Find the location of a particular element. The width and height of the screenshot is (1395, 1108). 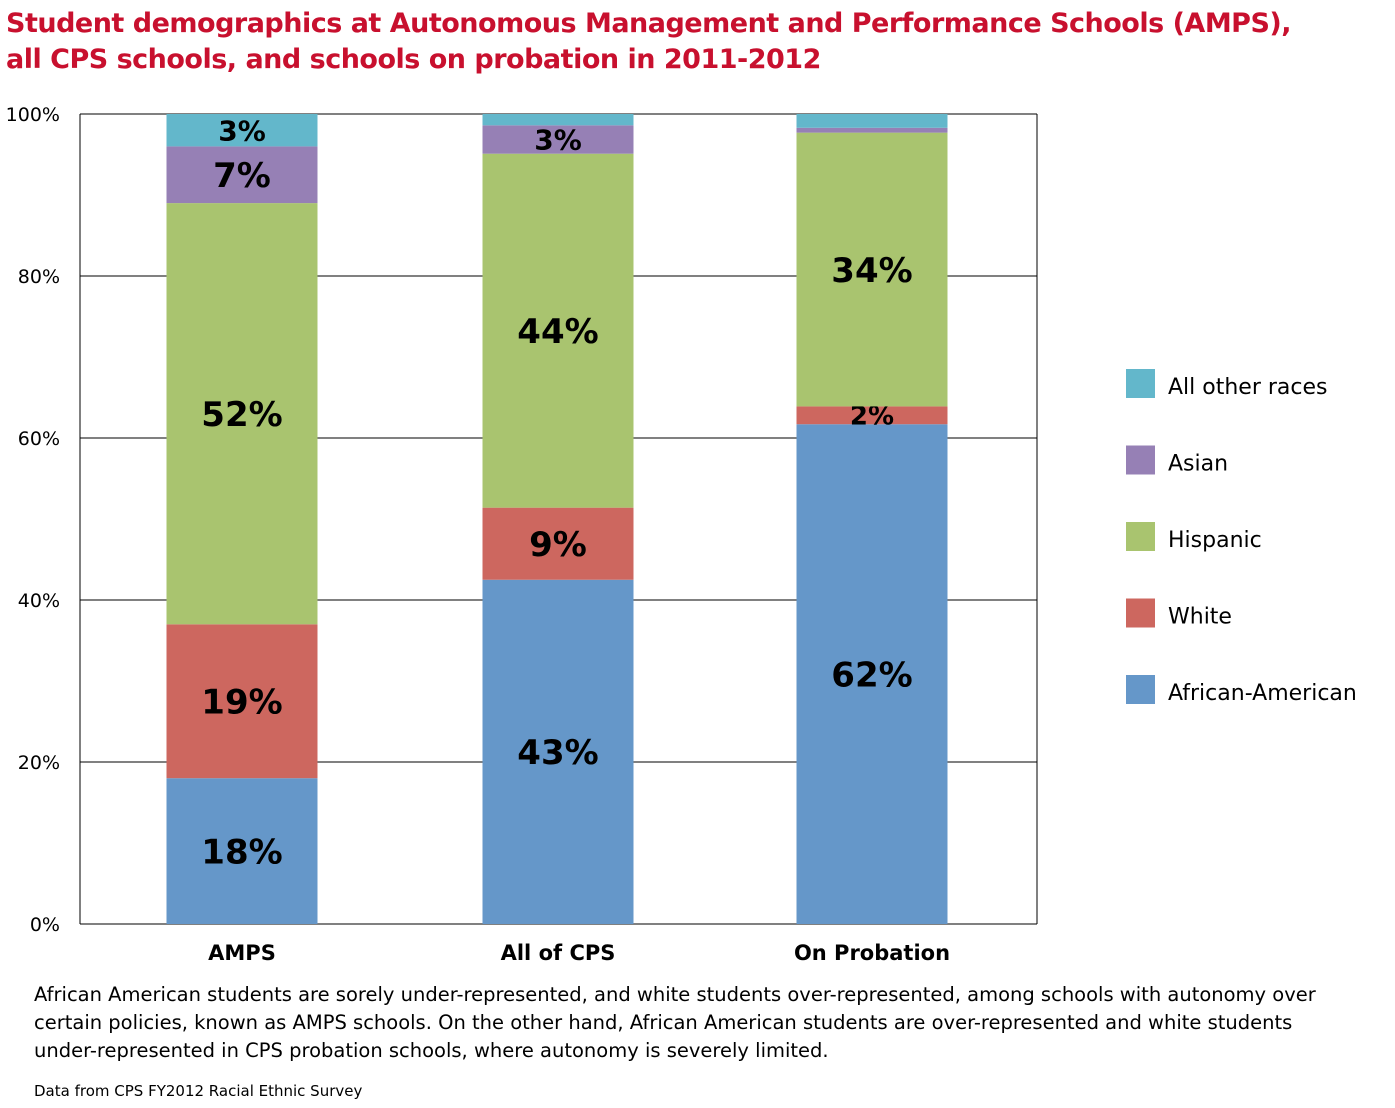

bar-segment-on-probation-african-american is located at coordinates (872, 674).